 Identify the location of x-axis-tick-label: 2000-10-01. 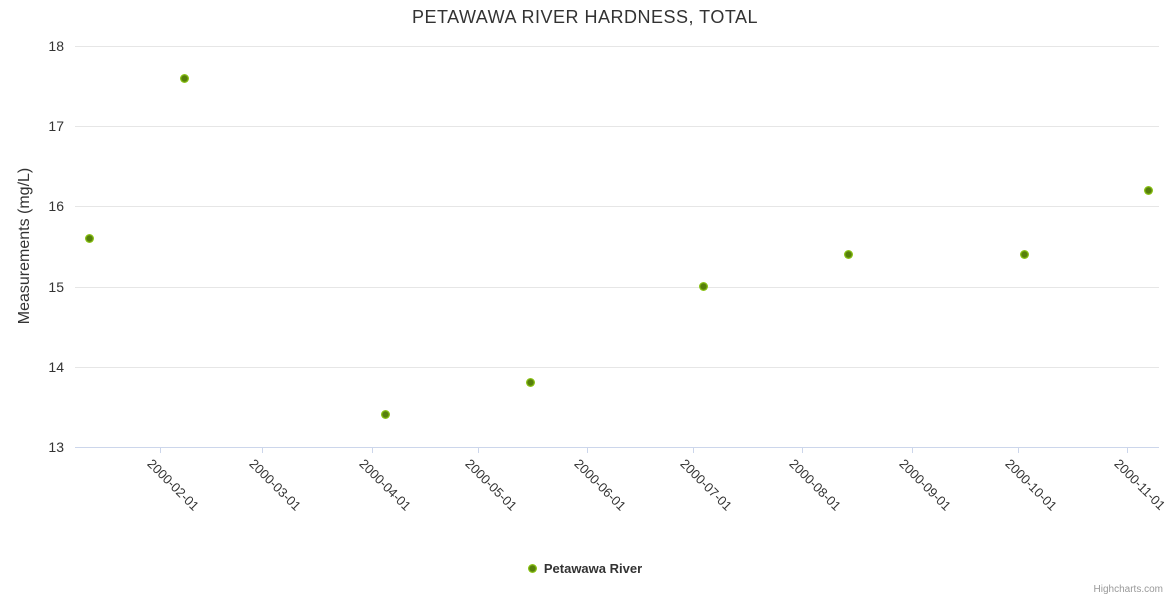
(1031, 485).